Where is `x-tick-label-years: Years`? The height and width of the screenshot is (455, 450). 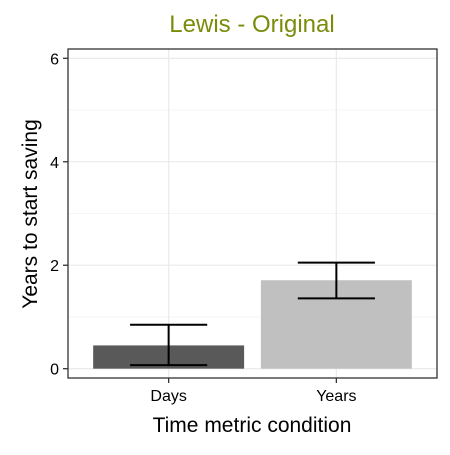 x-tick-label-years: Years is located at coordinates (336, 396).